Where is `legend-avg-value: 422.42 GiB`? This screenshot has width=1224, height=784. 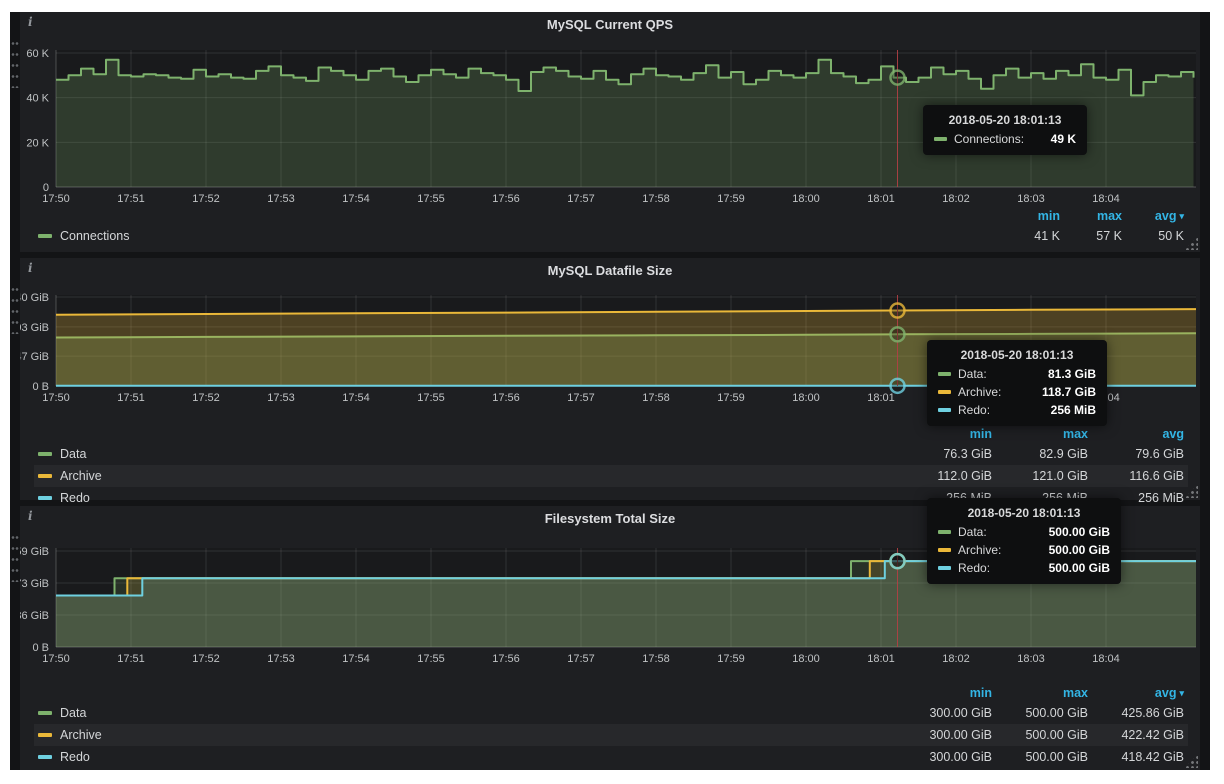
legend-avg-value: 422.42 GiB is located at coordinates (1152, 735).